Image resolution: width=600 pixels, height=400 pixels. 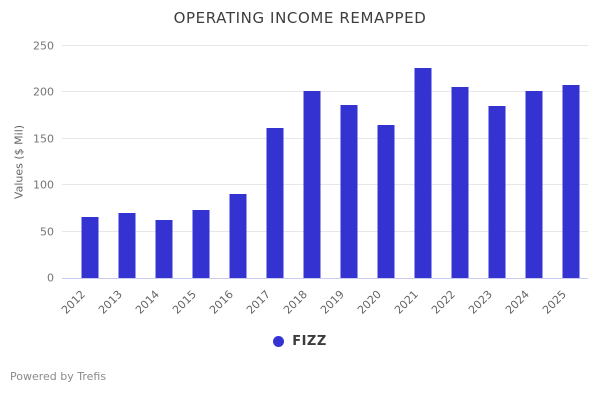 I want to click on x-tick-label: 2025, so click(x=554, y=302).